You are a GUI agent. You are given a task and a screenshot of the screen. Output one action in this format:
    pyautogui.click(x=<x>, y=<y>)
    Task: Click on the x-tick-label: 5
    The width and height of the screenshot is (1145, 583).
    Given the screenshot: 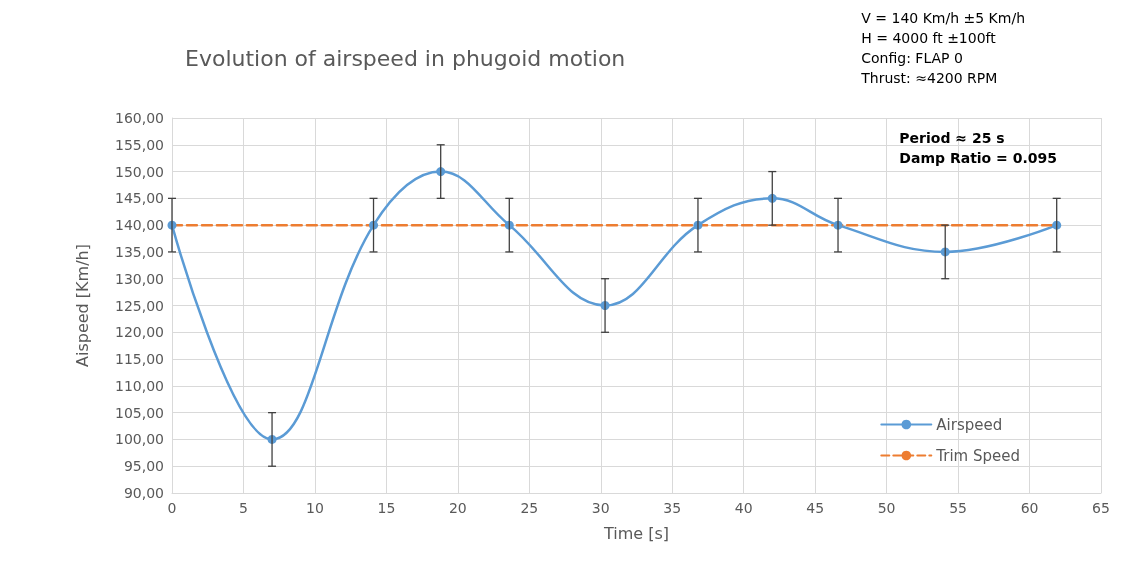 What is the action you would take?
    pyautogui.click(x=243, y=508)
    